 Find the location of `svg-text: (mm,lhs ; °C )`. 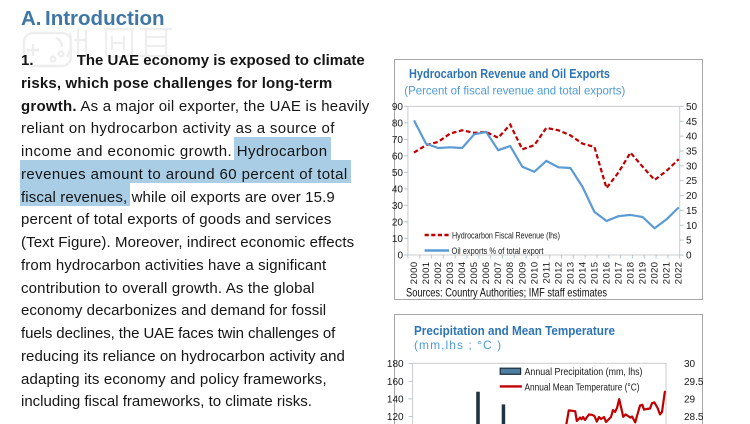

svg-text: (mm,lhs ; °C ) is located at coordinates (458, 345).